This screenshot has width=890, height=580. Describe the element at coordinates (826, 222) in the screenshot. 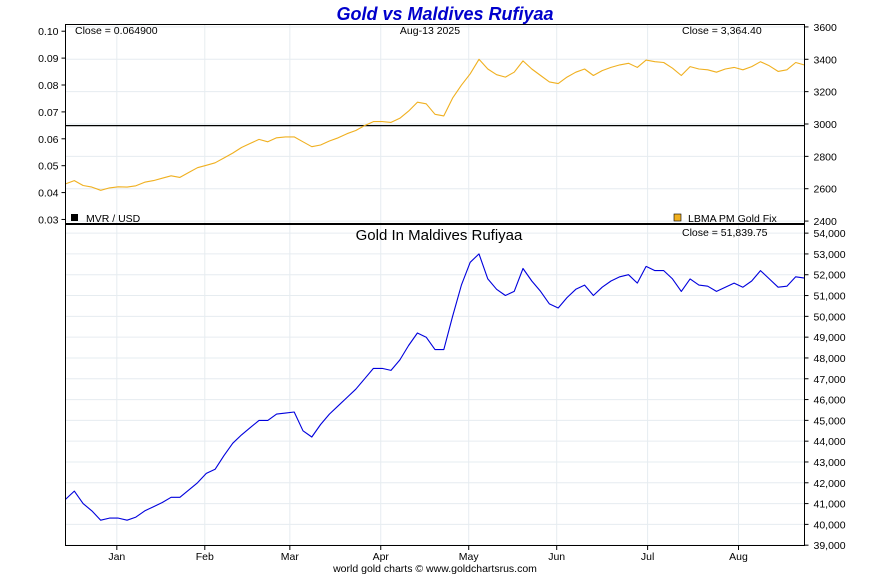

I see `top-right-tick-label: 2400` at that location.